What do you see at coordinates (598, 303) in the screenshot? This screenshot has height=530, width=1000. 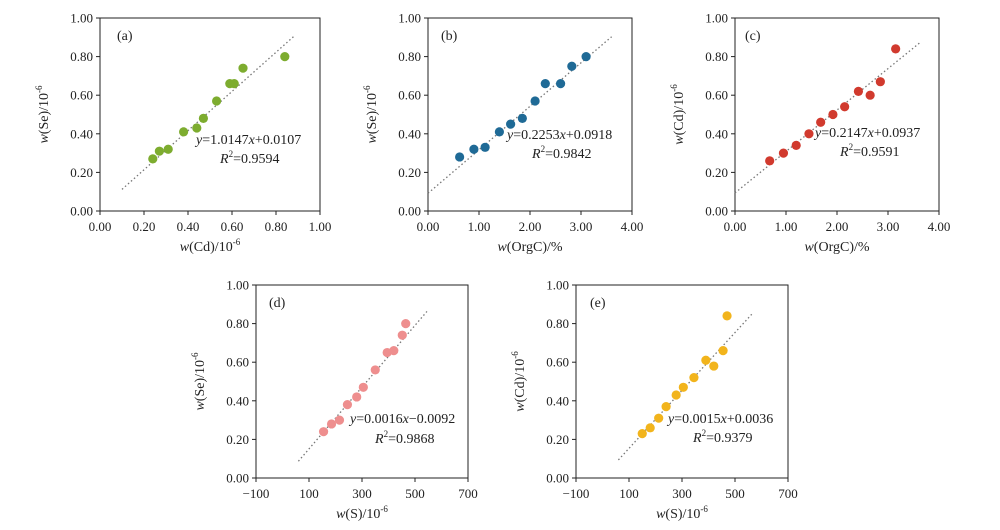 I see `panel-label: (e)` at bounding box center [598, 303].